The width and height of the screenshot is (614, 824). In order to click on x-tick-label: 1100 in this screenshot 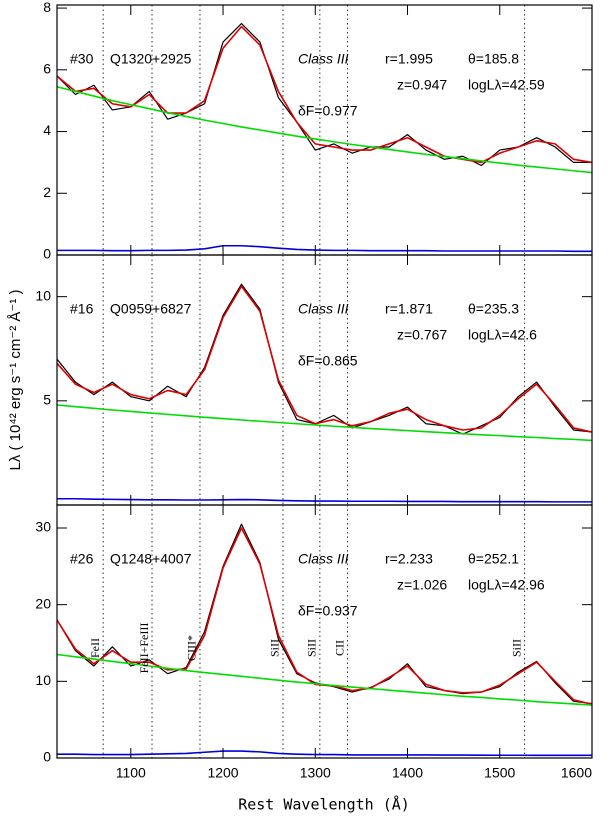, I will do `click(131, 773)`.